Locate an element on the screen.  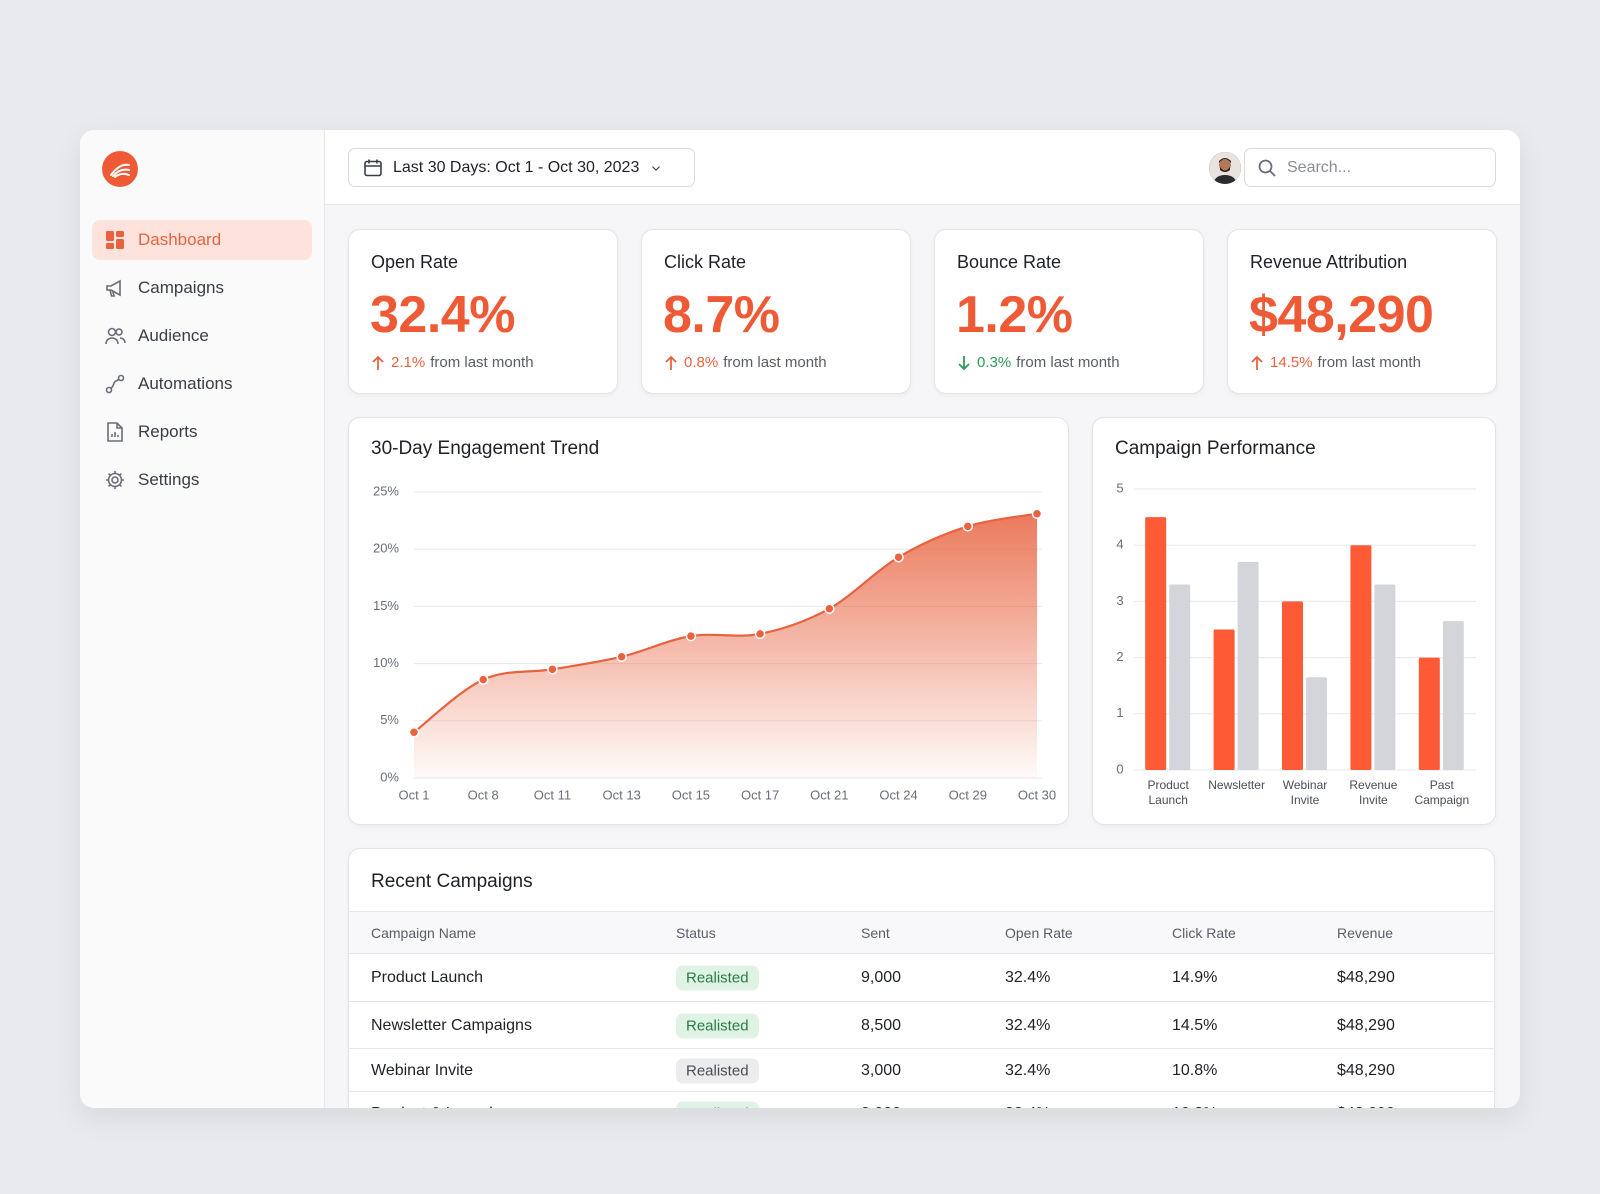
nav-label: Settings is located at coordinates (169, 479).